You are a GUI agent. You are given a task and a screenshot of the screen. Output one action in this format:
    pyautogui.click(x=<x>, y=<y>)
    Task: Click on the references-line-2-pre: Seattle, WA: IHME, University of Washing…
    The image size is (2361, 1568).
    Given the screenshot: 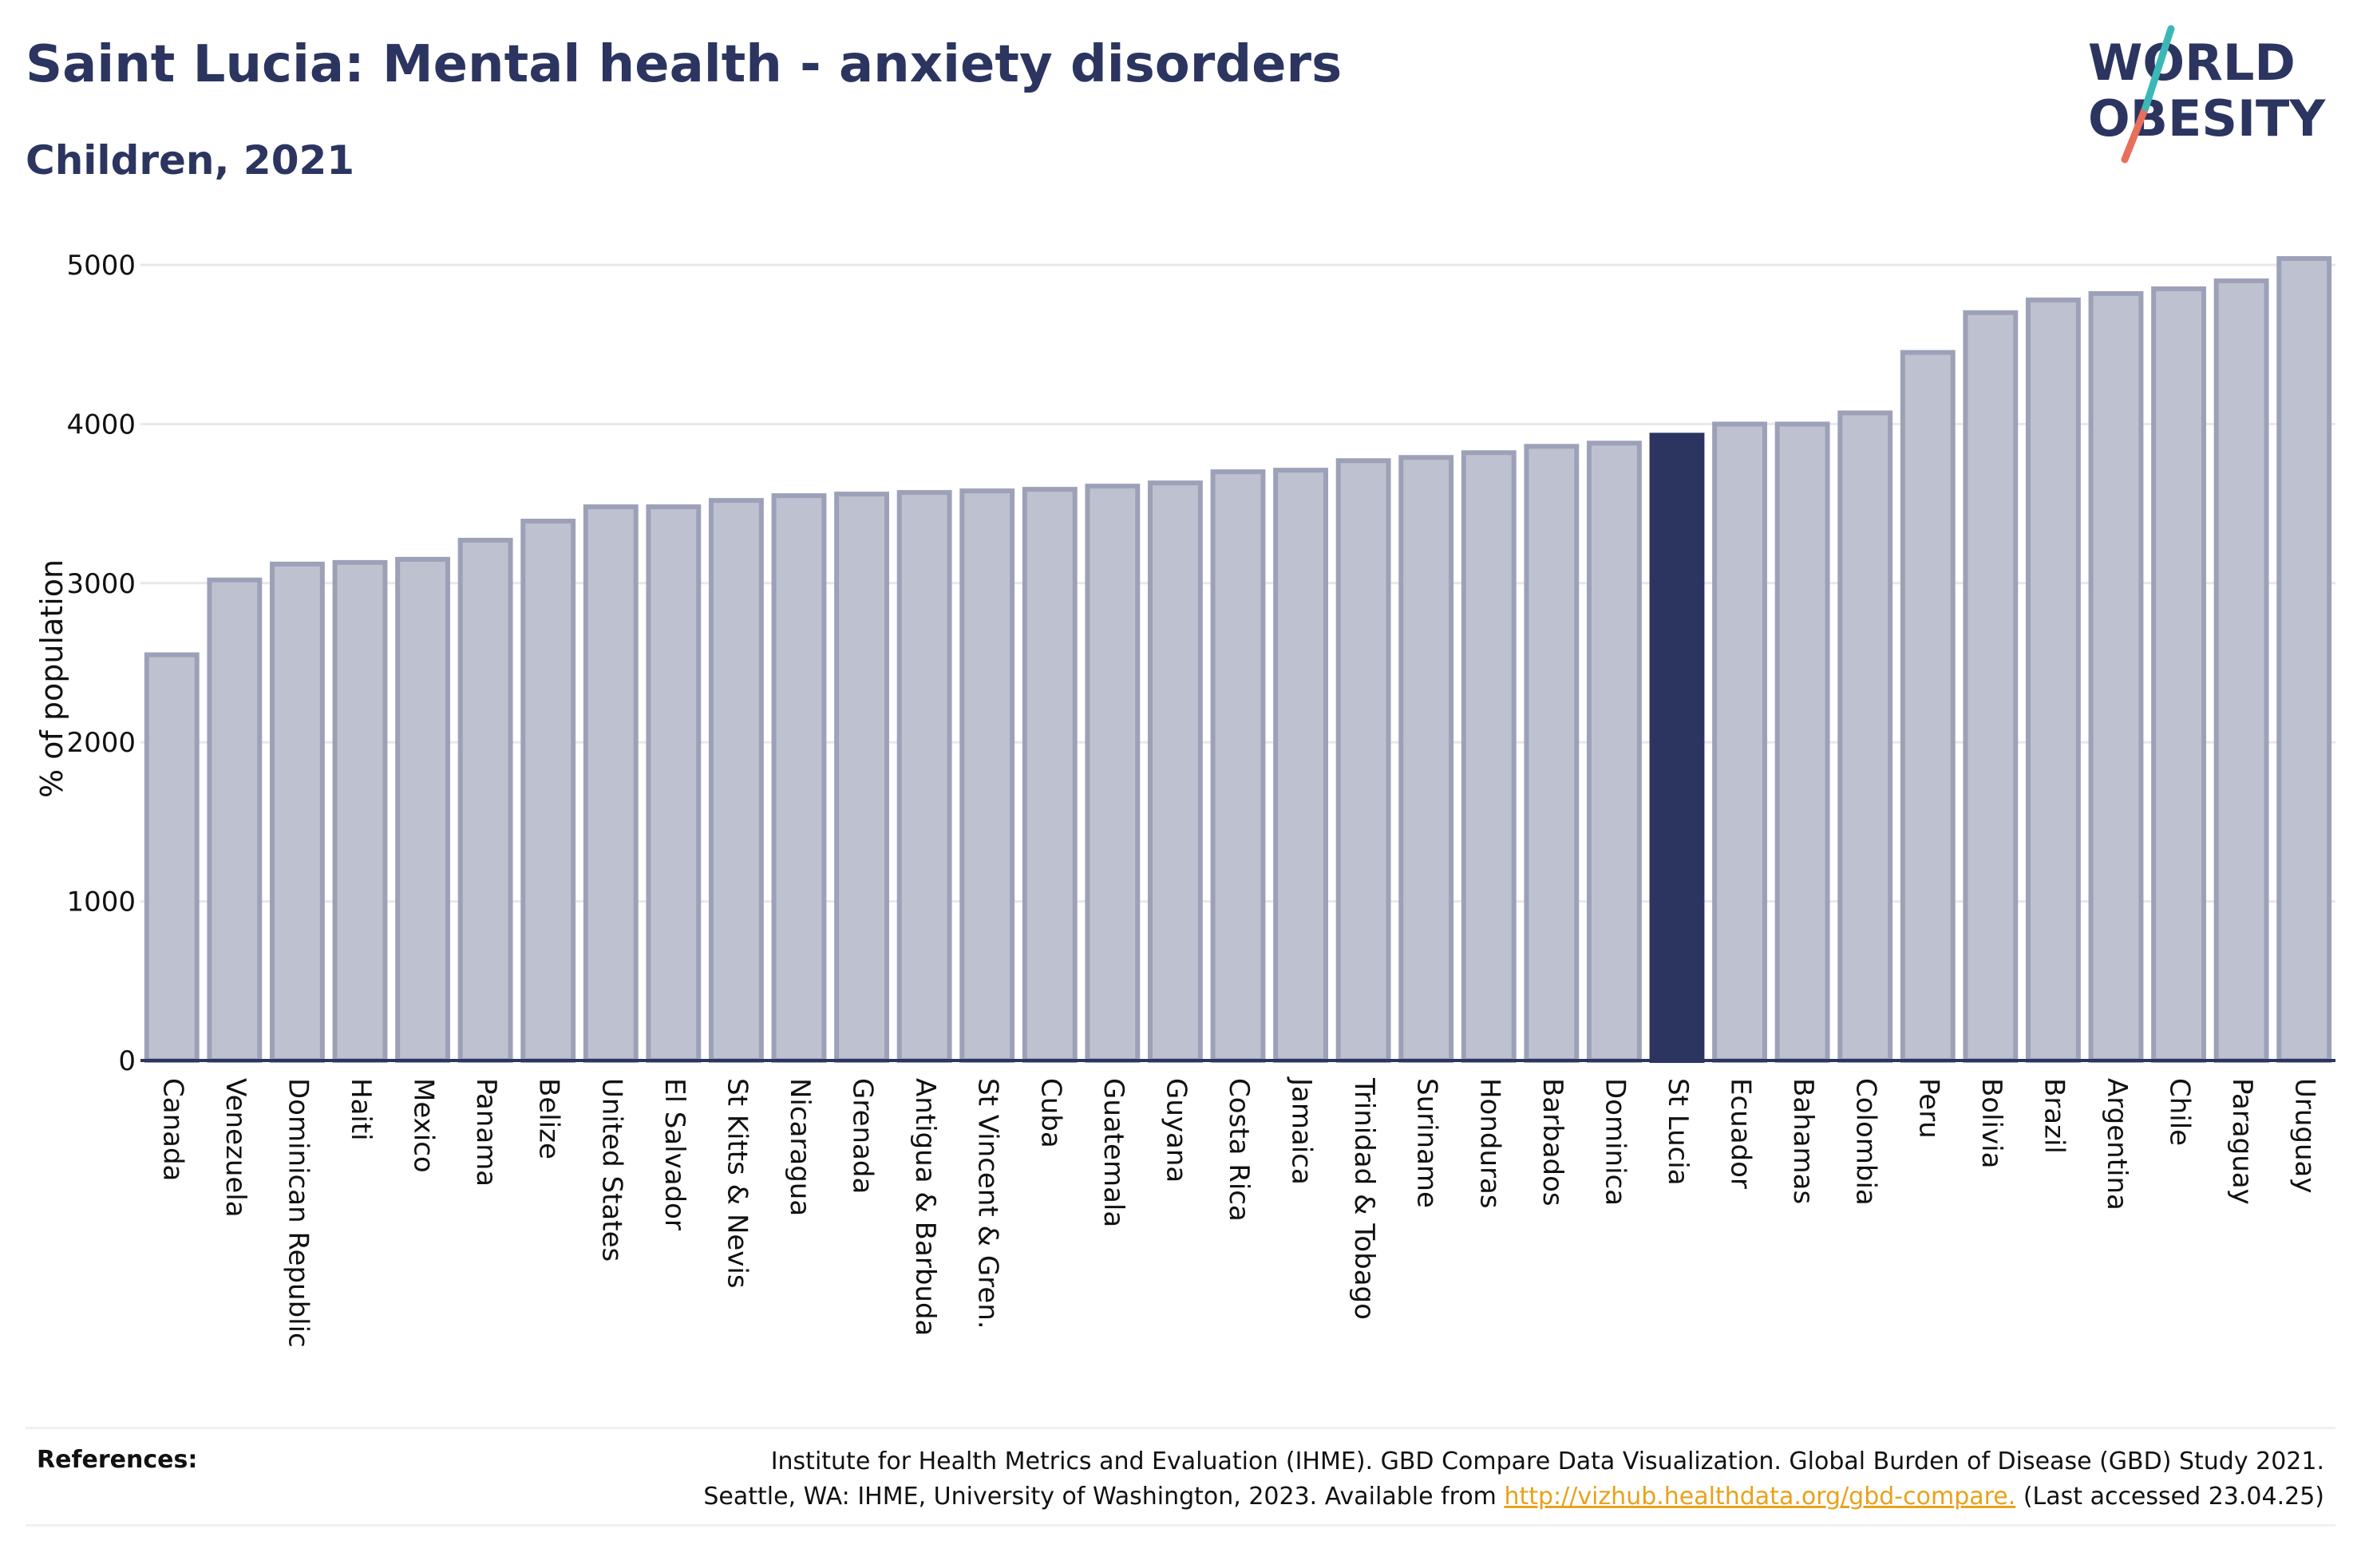 What is the action you would take?
    pyautogui.click(x=1104, y=1497)
    